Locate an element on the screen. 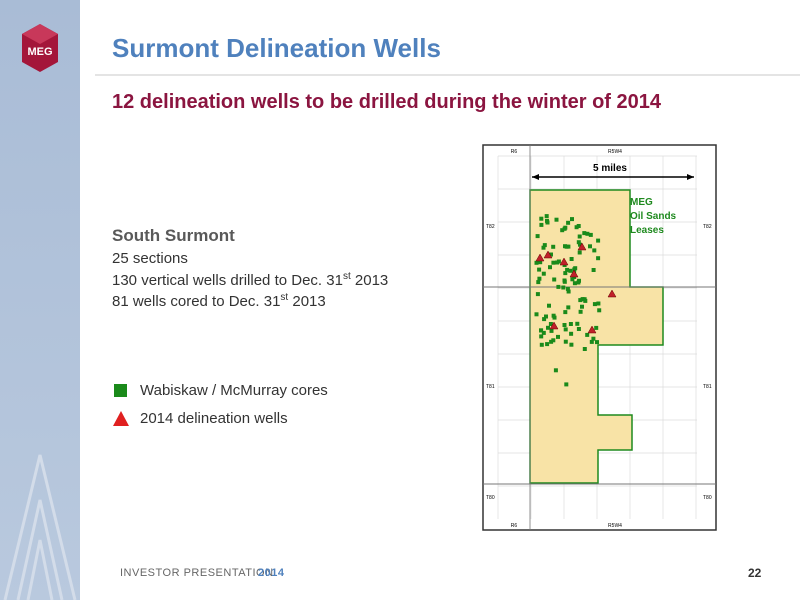 This screenshot has width=800, height=600. township-label: T80 is located at coordinates (490, 498).